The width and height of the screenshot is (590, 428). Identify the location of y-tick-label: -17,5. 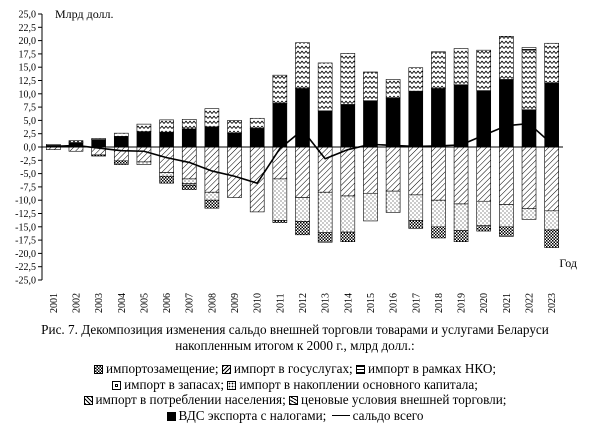
(25, 241).